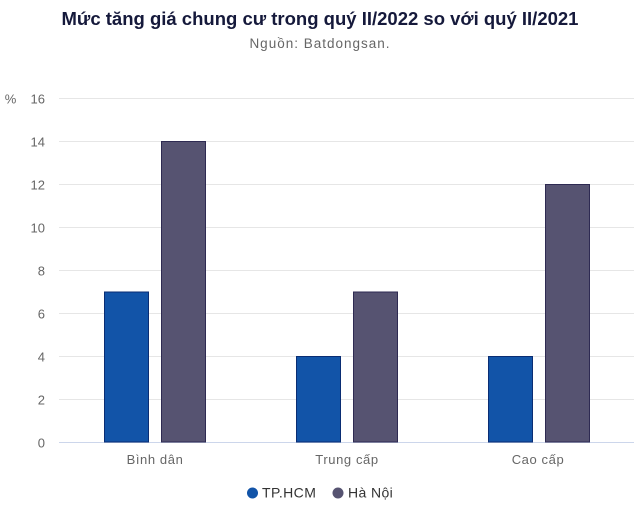  Describe the element at coordinates (41, 443) in the screenshot. I see `svg-text: 0` at that location.